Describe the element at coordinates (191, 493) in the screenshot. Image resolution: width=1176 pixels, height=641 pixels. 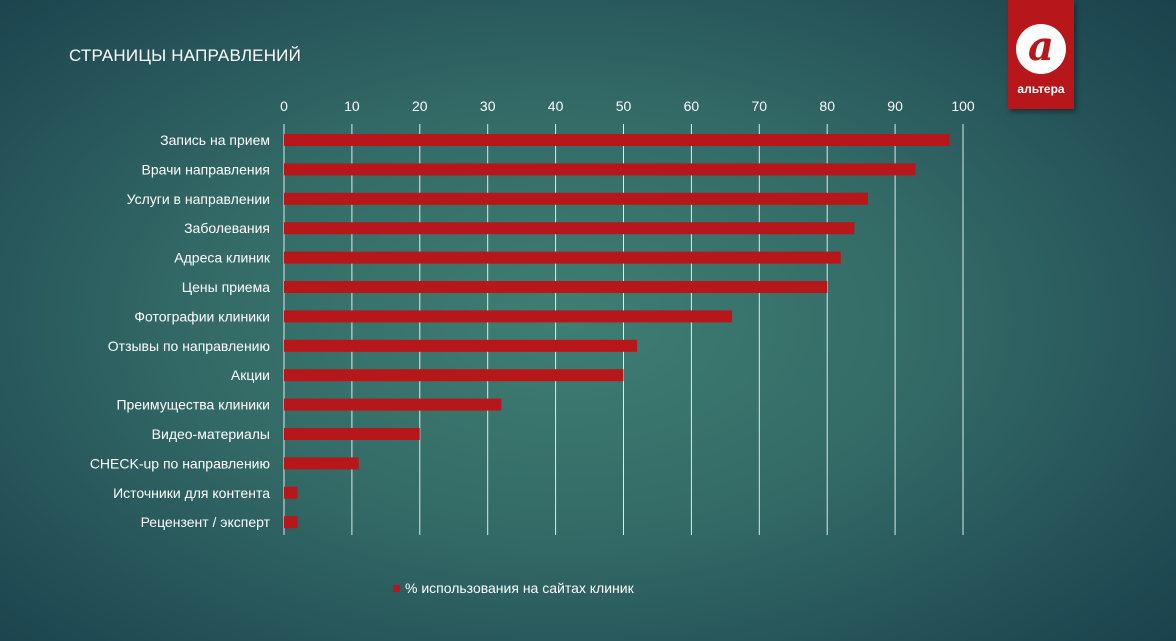
I see `category-label: Источники для контента` at that location.